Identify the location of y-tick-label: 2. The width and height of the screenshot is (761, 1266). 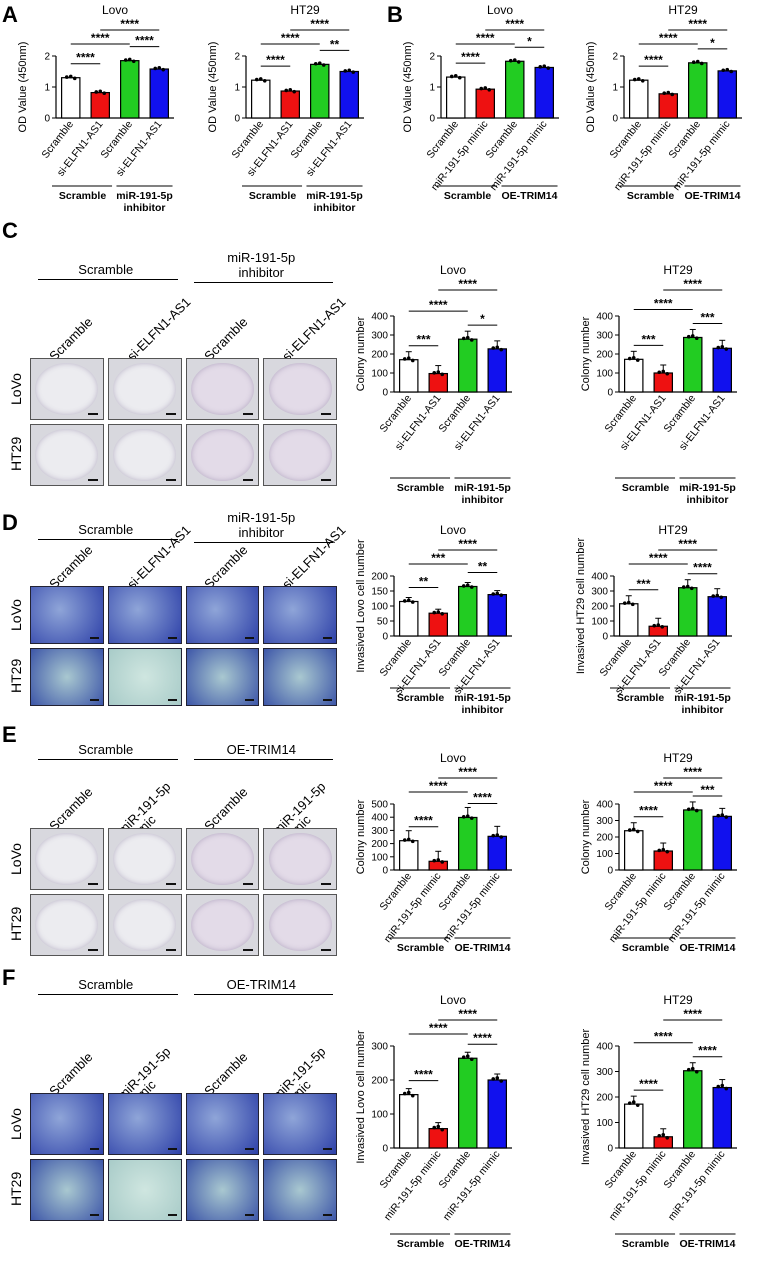
(47, 57).